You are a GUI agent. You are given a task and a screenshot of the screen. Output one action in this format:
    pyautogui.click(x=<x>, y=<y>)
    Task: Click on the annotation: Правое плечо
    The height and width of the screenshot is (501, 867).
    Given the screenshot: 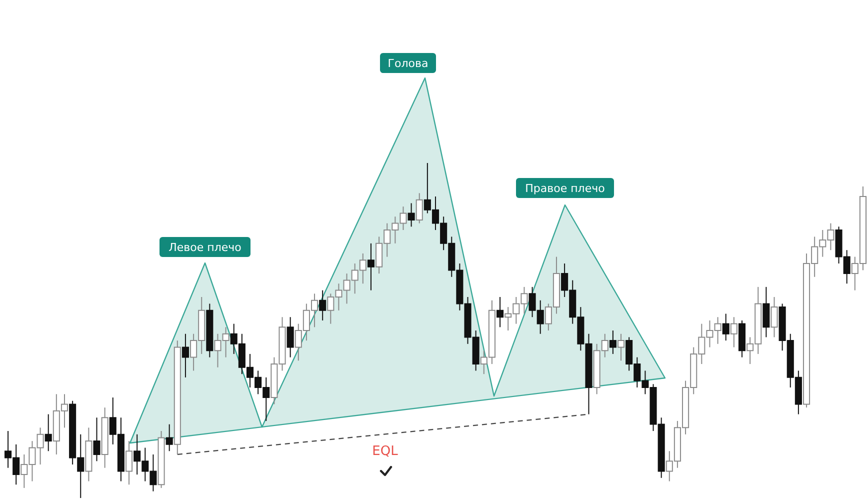 What is the action you would take?
    pyautogui.click(x=565, y=188)
    